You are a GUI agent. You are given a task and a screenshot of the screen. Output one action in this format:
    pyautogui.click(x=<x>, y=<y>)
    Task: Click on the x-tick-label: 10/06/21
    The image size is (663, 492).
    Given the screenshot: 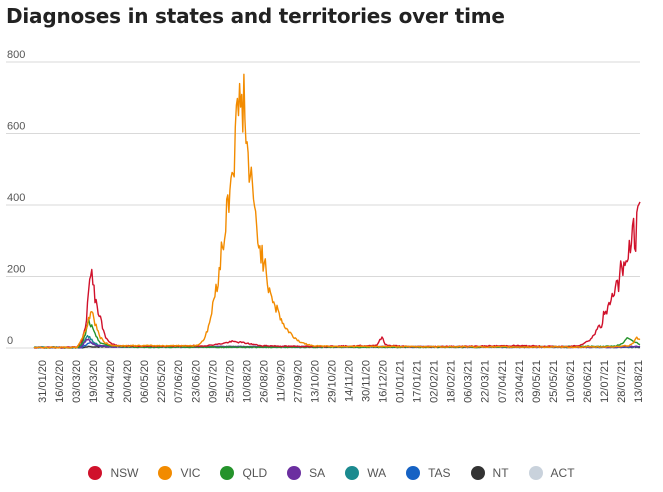 What is the action you would take?
    pyautogui.click(x=571, y=381)
    